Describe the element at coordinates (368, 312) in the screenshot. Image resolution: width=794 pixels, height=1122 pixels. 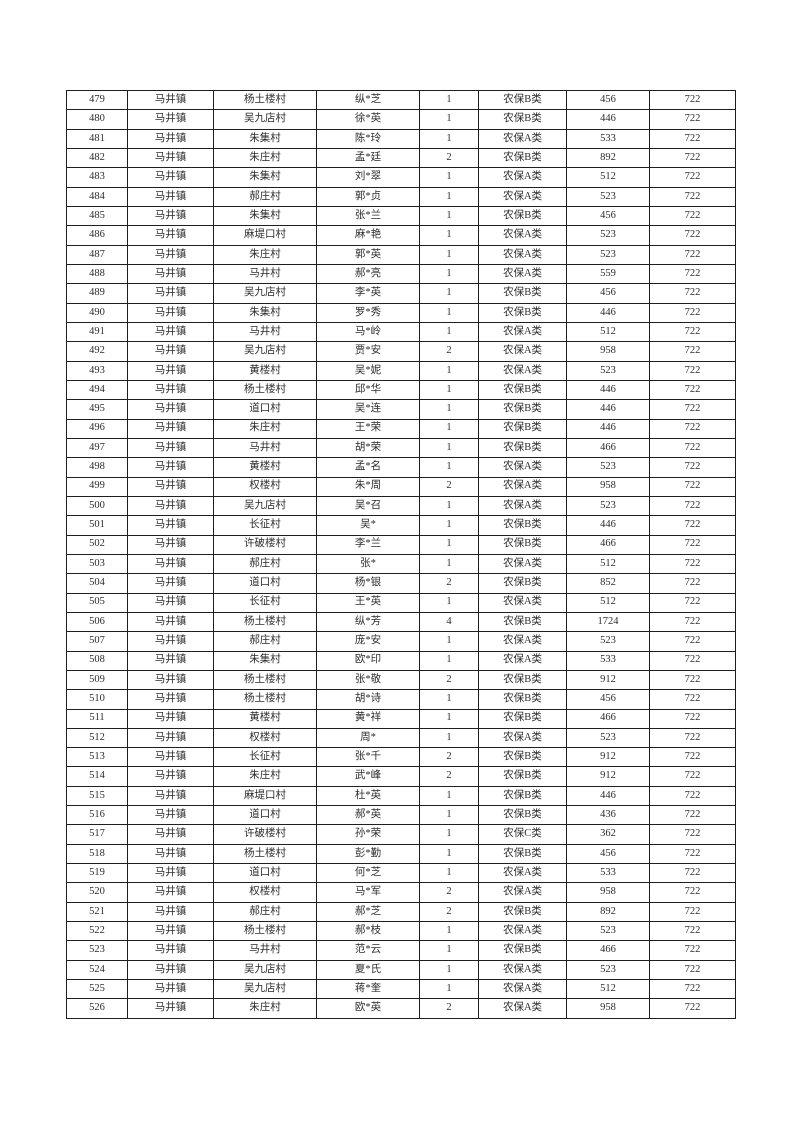
I see `cell-person-name: 罗*秀` at that location.